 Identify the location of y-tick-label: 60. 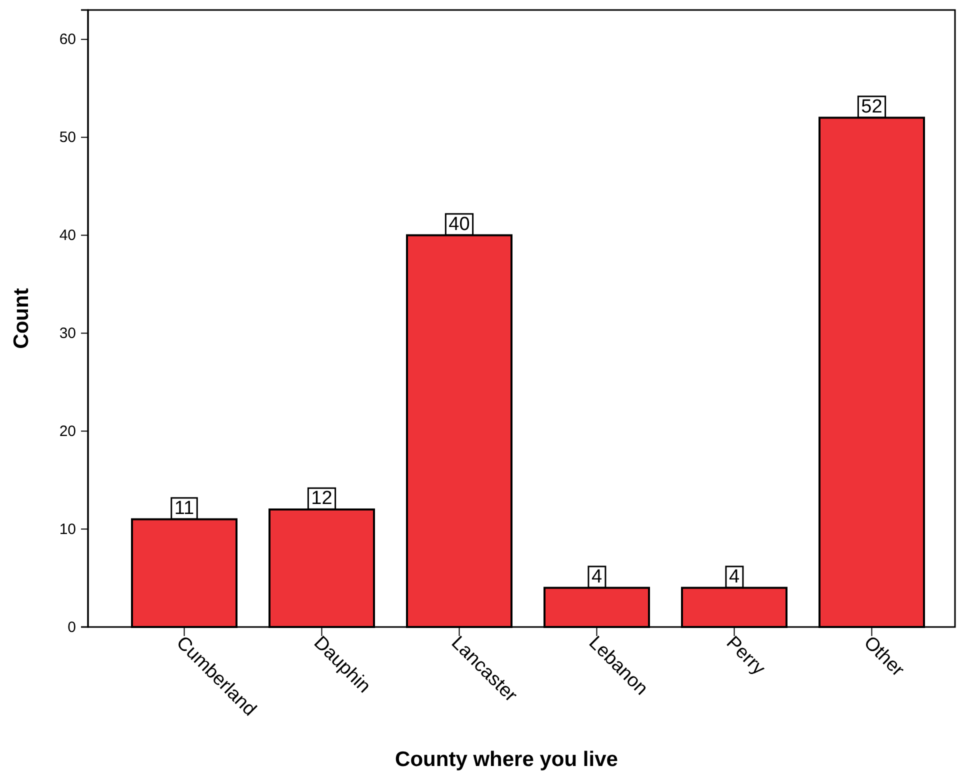
(67, 39).